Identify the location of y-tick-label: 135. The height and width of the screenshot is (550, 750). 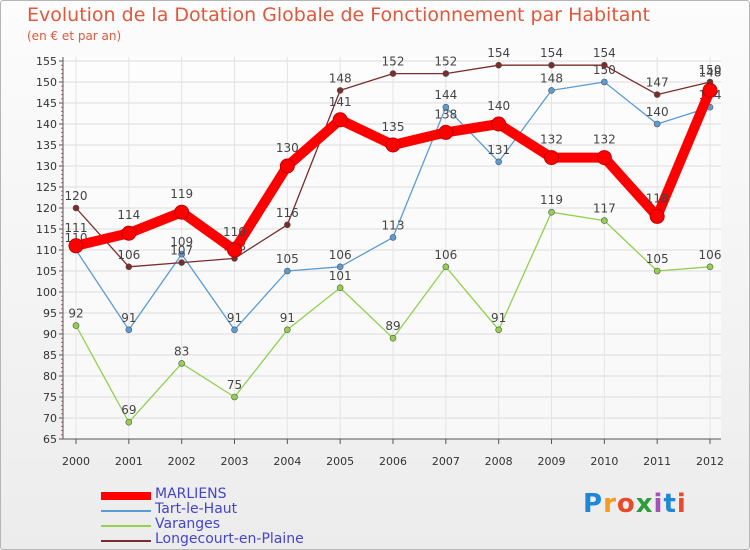
(46, 145).